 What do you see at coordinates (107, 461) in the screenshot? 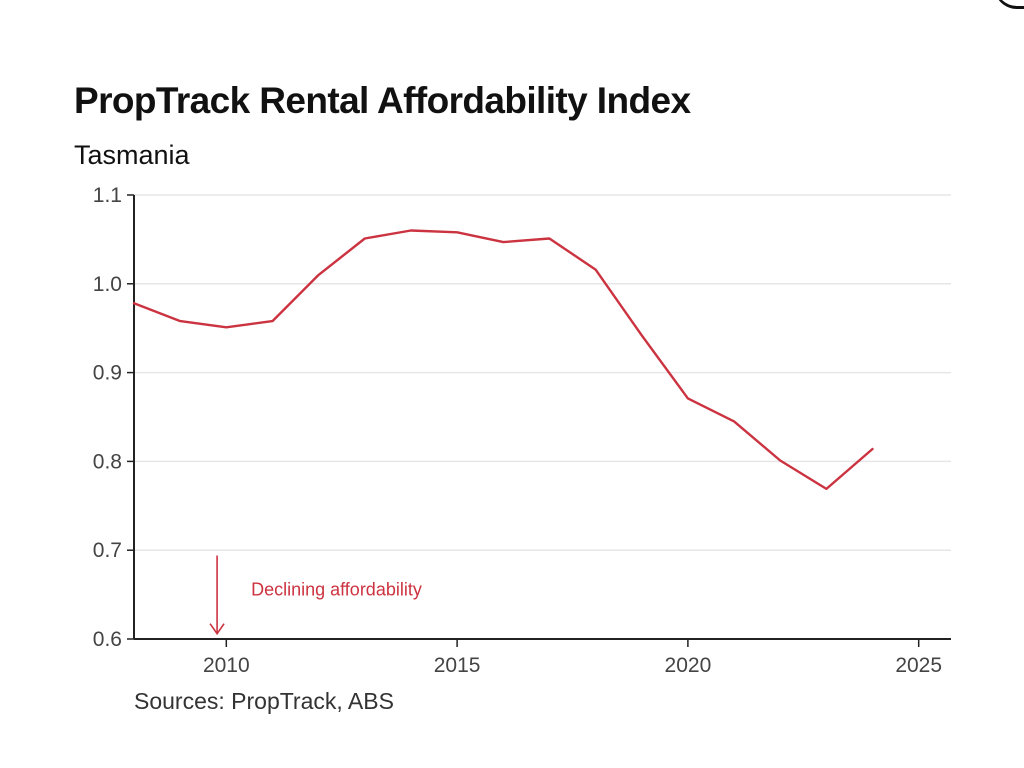
I see `y-tick-label: 0.8` at bounding box center [107, 461].